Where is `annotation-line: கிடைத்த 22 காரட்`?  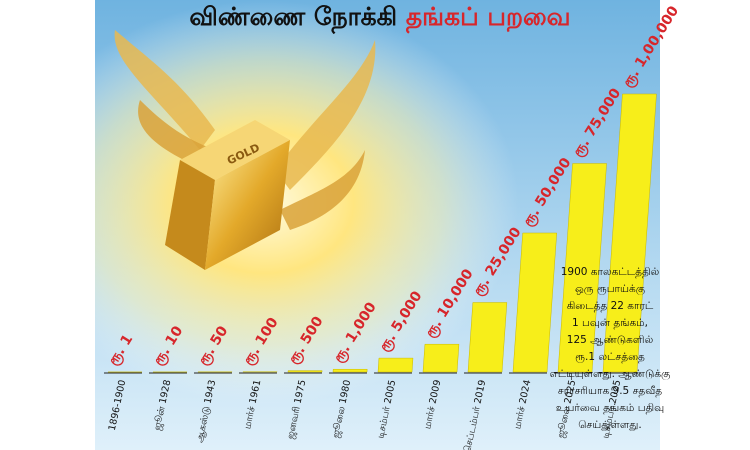 annotation-line: கிடைத்த 22 காரட் is located at coordinates (610, 306).